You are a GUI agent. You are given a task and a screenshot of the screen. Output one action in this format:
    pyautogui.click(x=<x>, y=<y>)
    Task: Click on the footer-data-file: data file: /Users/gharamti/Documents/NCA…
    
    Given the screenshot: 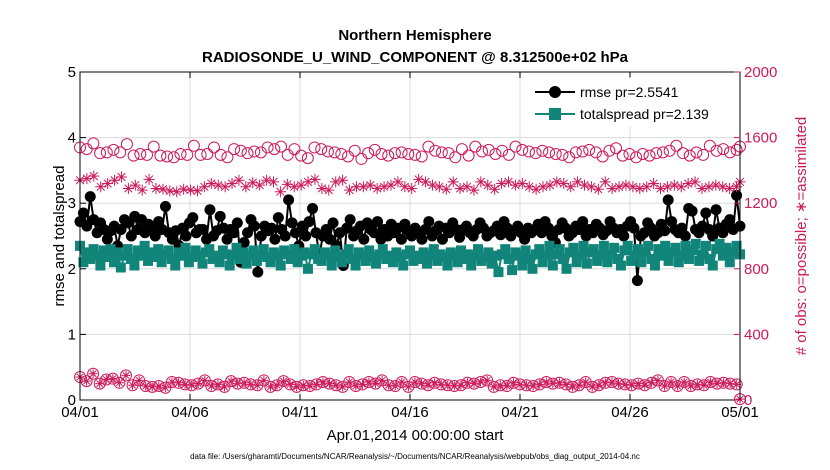 What is the action you would take?
    pyautogui.click(x=415, y=456)
    